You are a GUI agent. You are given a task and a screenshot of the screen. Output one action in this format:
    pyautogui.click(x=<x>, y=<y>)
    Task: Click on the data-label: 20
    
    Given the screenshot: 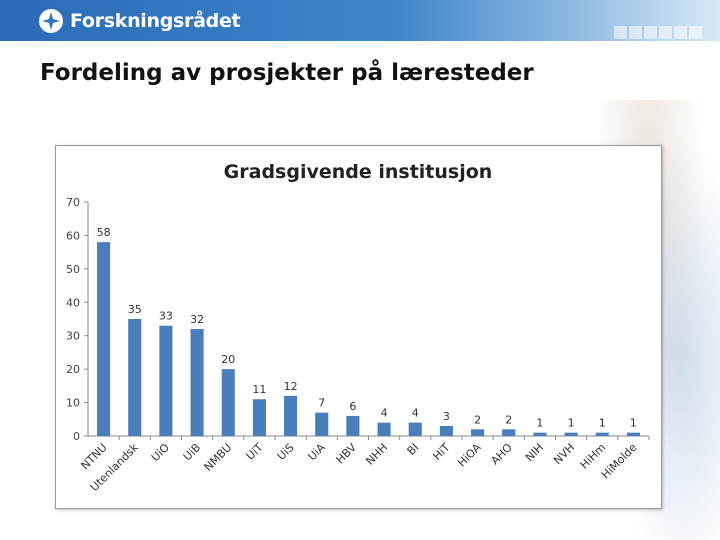 What is the action you would take?
    pyautogui.click(x=228, y=359)
    